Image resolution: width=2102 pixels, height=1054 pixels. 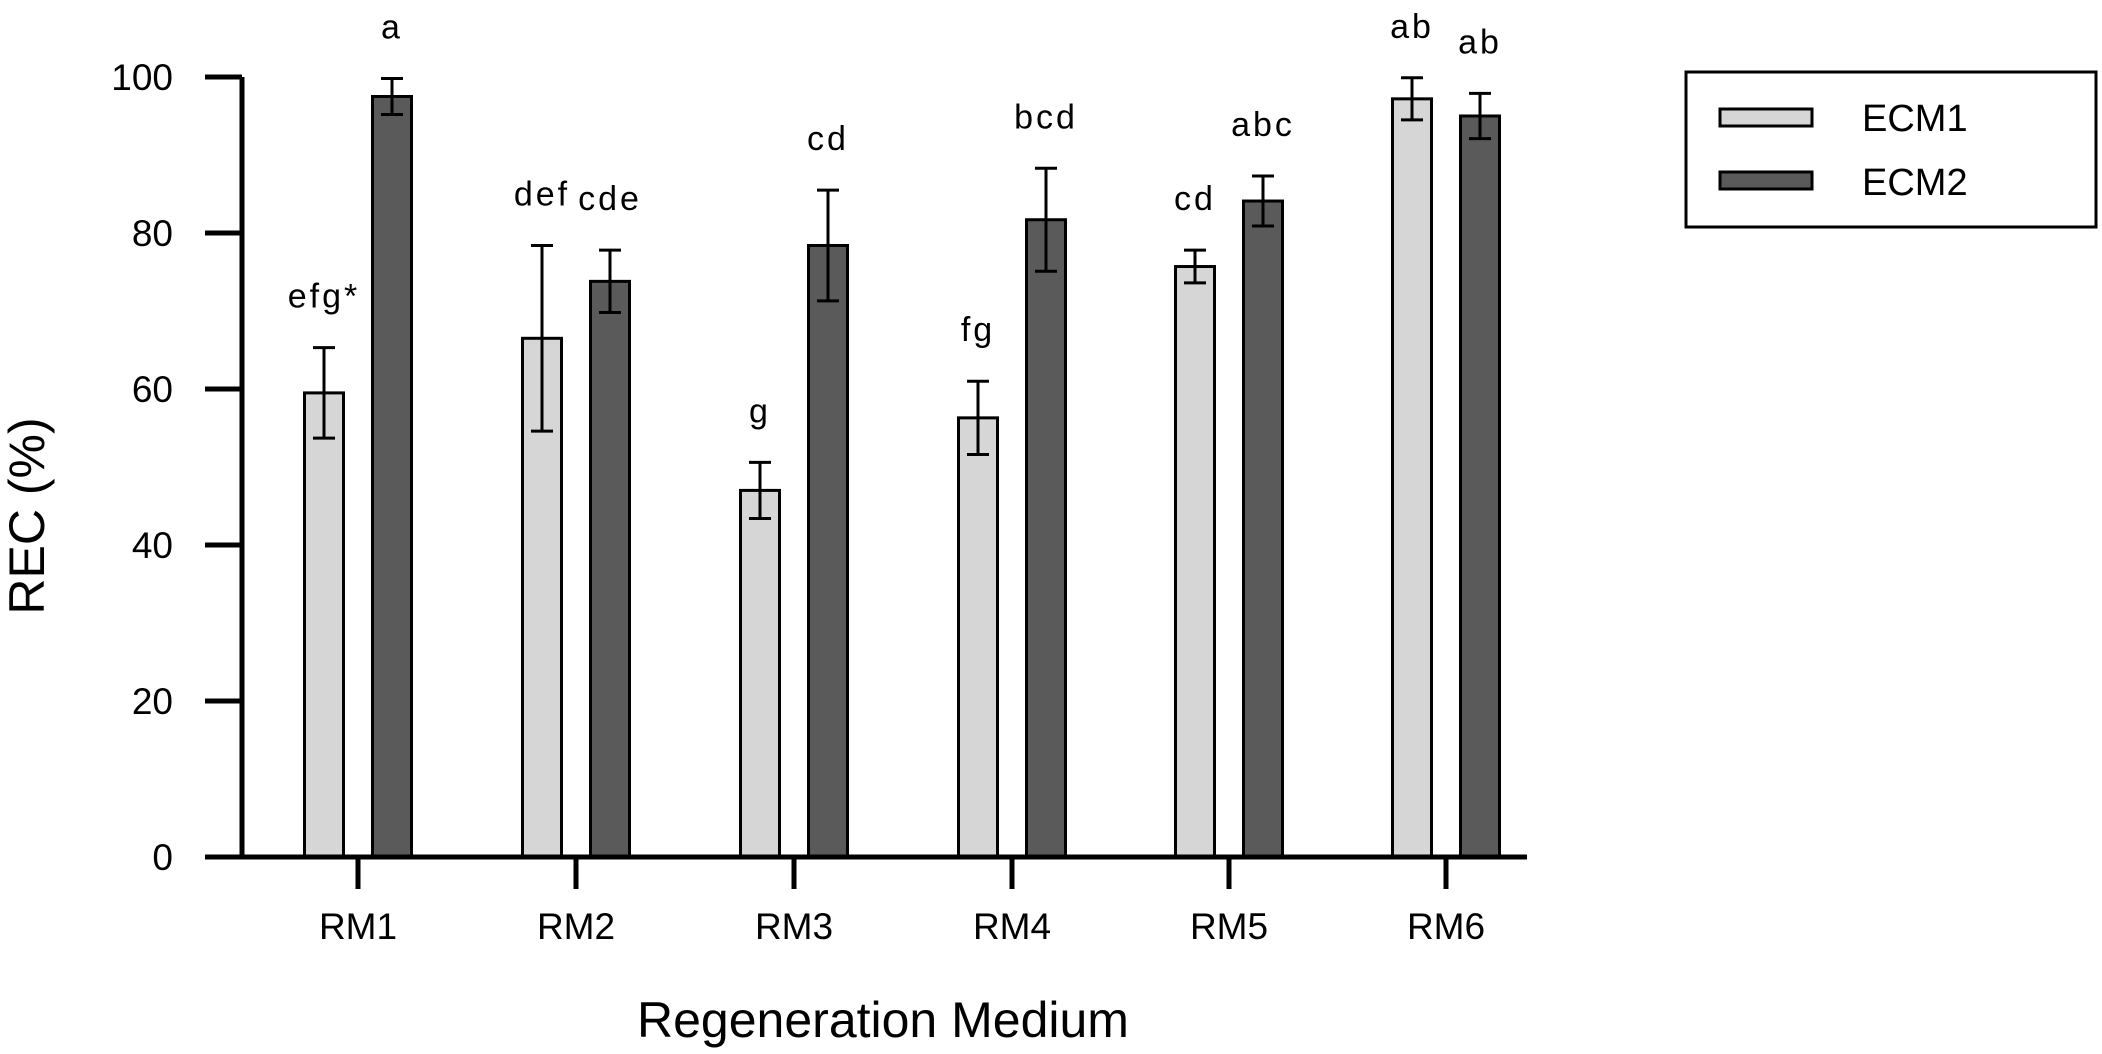 I want to click on y-tick-label-0: 0, so click(x=162, y=857).